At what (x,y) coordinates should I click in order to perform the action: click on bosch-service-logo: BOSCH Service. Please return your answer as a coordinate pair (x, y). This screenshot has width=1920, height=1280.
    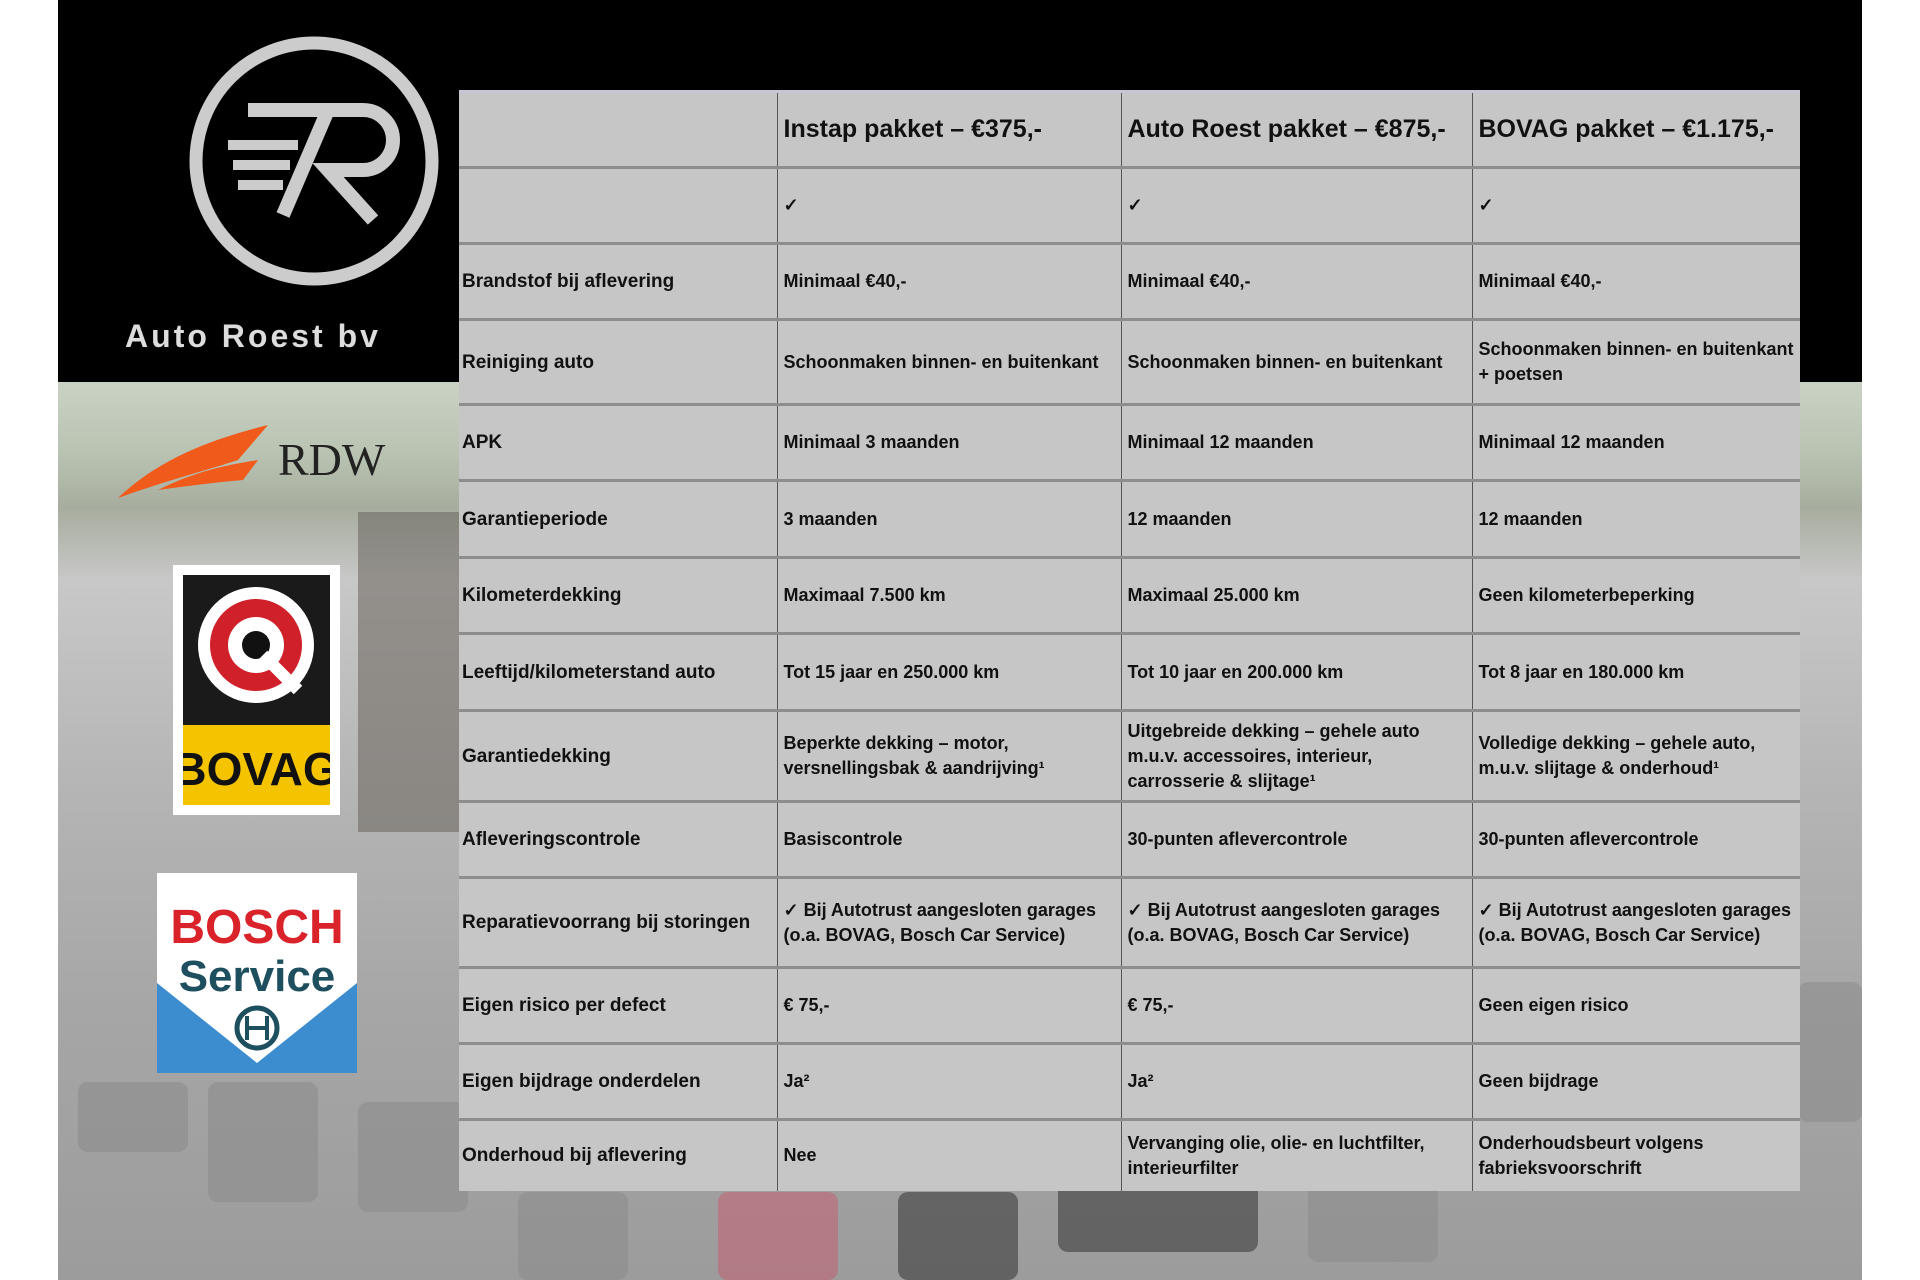
    Looking at the image, I should click on (257, 973).